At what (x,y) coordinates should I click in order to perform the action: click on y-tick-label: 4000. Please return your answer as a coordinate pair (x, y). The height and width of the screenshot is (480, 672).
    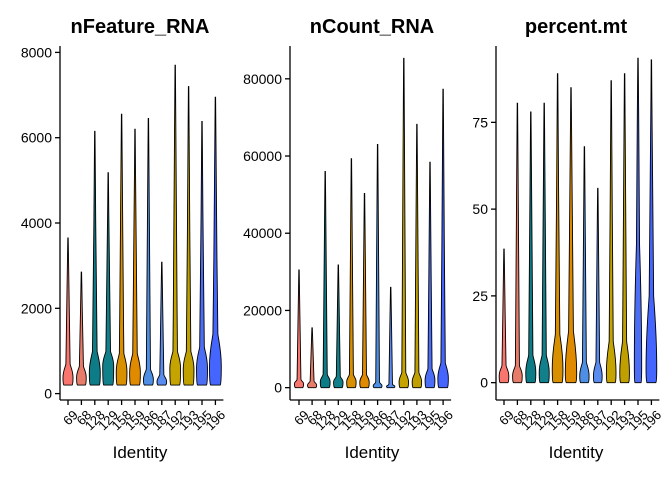
    Looking at the image, I should click on (36, 223).